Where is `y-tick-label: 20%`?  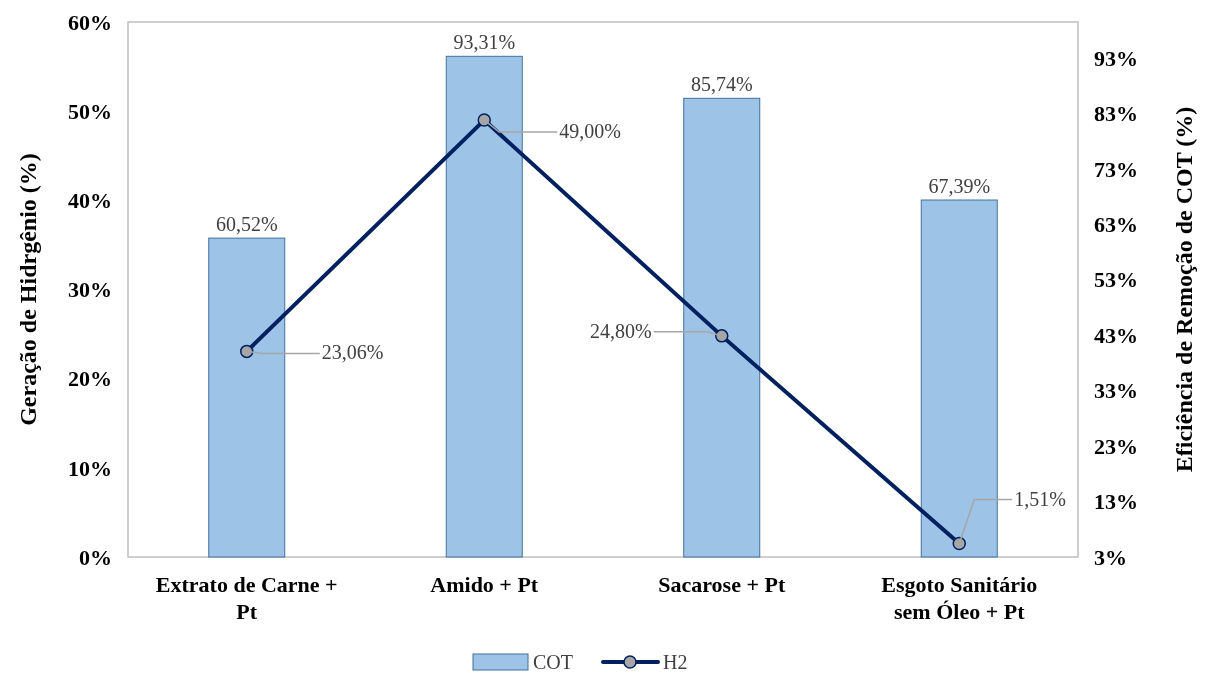 y-tick-label: 20% is located at coordinates (90, 379).